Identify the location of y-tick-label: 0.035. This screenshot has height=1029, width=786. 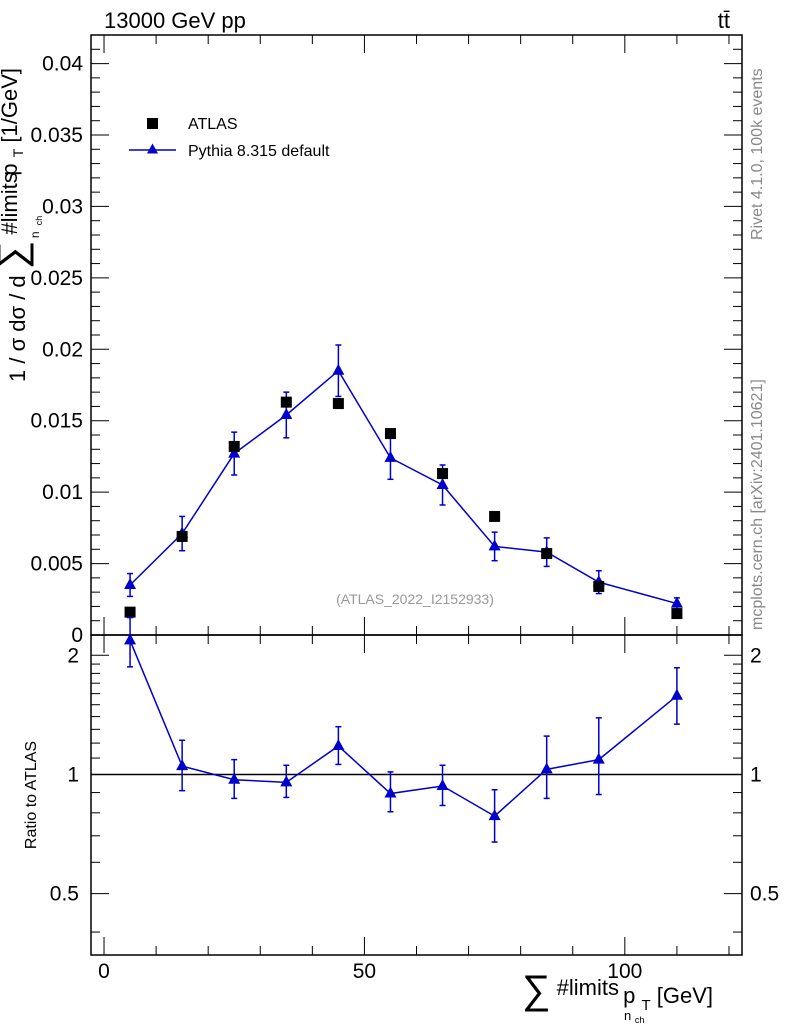
(56, 135).